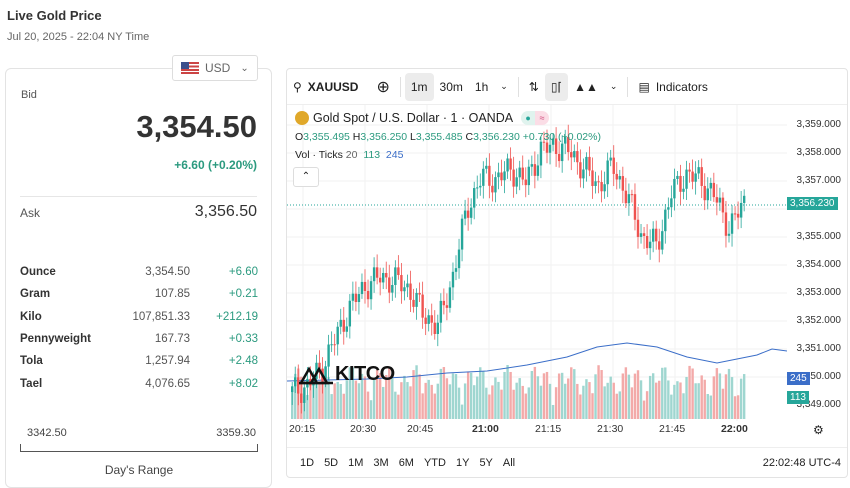 This screenshot has width=850, height=488. Describe the element at coordinates (29, 95) in the screenshot. I see `bid-label: Bid` at that location.